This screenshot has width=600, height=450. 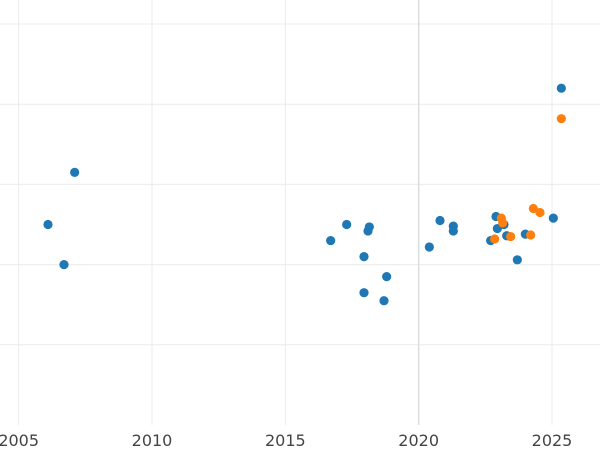 I want to click on x-tick-label: 2020, so click(x=418, y=440).